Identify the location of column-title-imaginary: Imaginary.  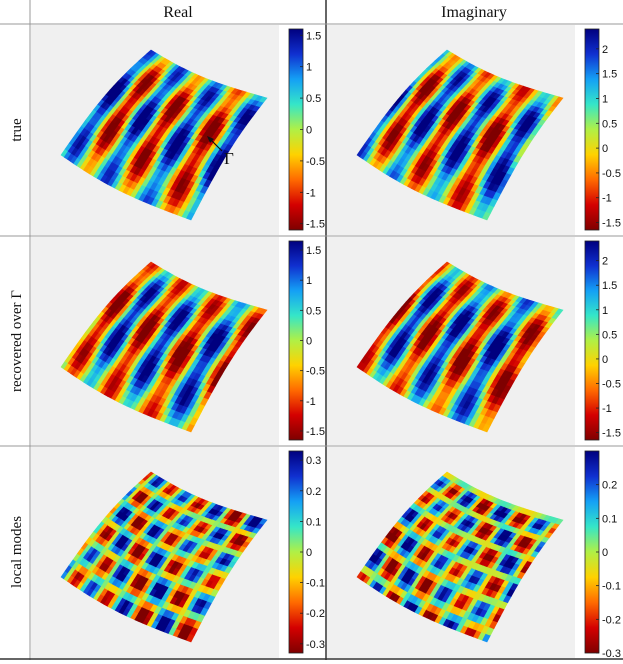
(474, 12).